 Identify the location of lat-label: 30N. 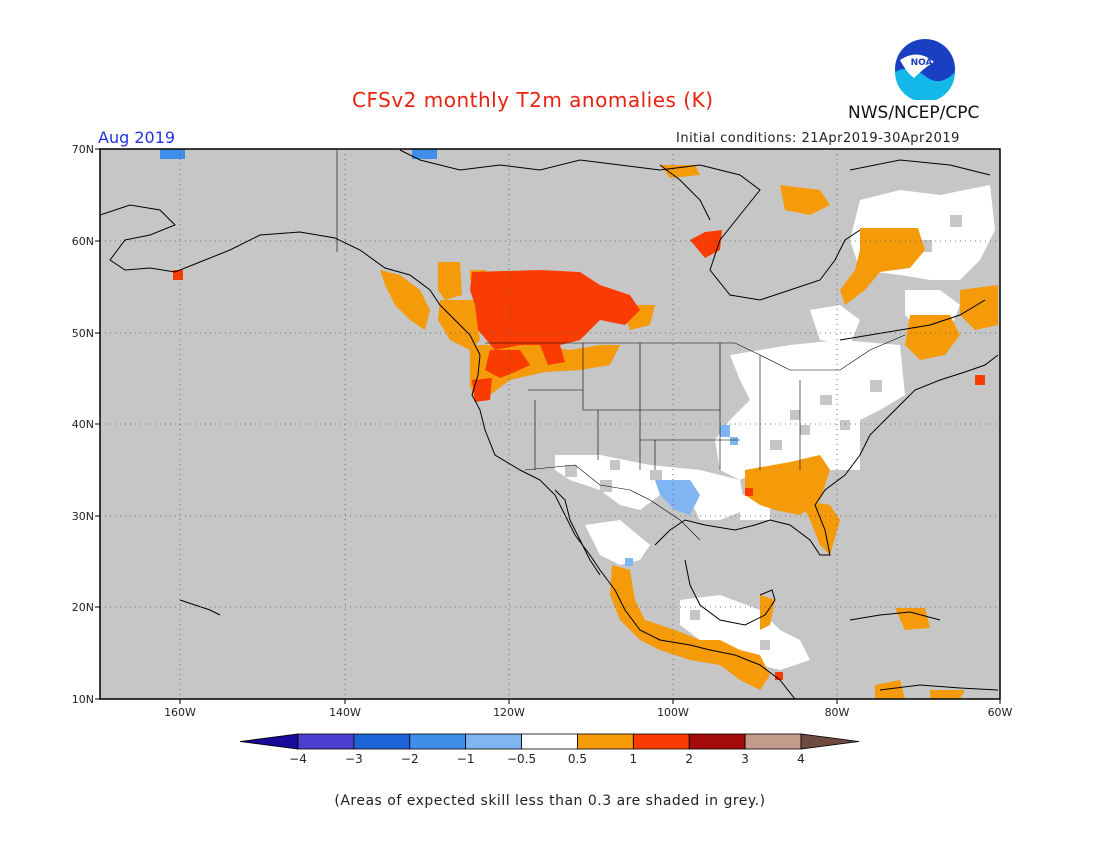
(82, 516).